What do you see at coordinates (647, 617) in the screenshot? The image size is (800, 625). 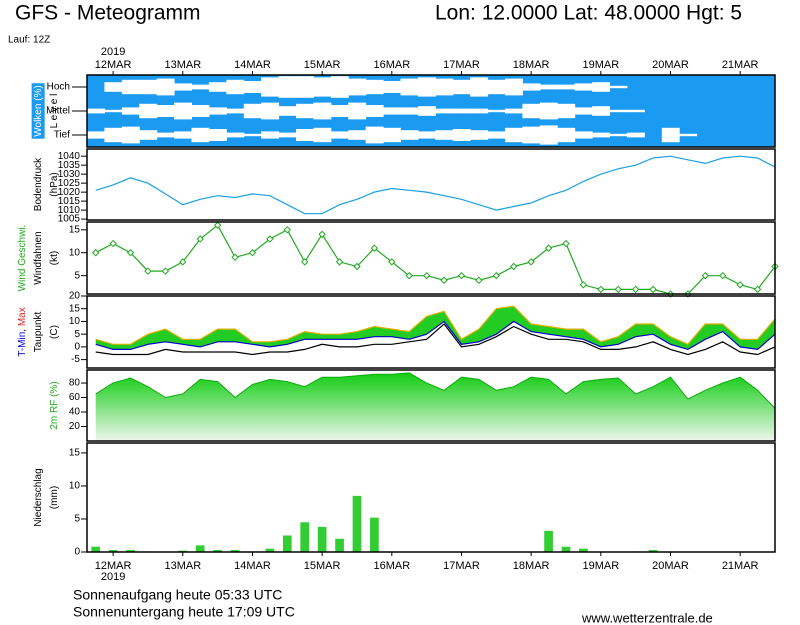 I see `source: www.wetterzentrale.de` at bounding box center [647, 617].